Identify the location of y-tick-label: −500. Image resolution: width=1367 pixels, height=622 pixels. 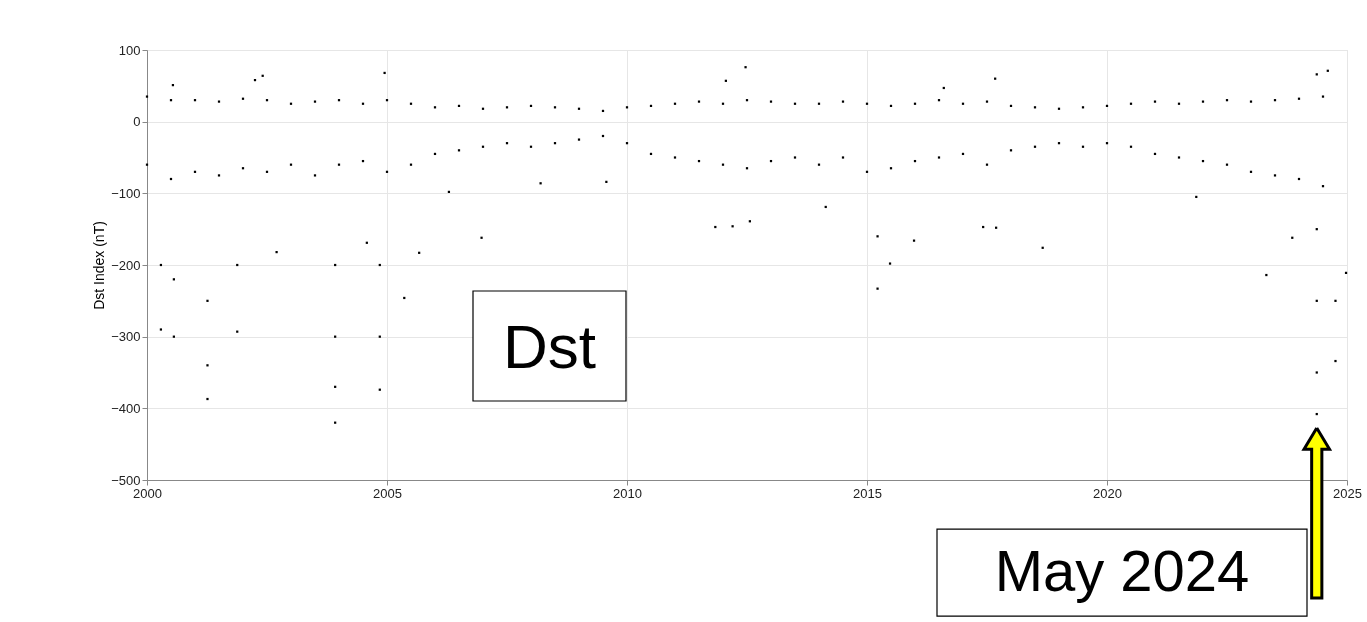
(126, 480).